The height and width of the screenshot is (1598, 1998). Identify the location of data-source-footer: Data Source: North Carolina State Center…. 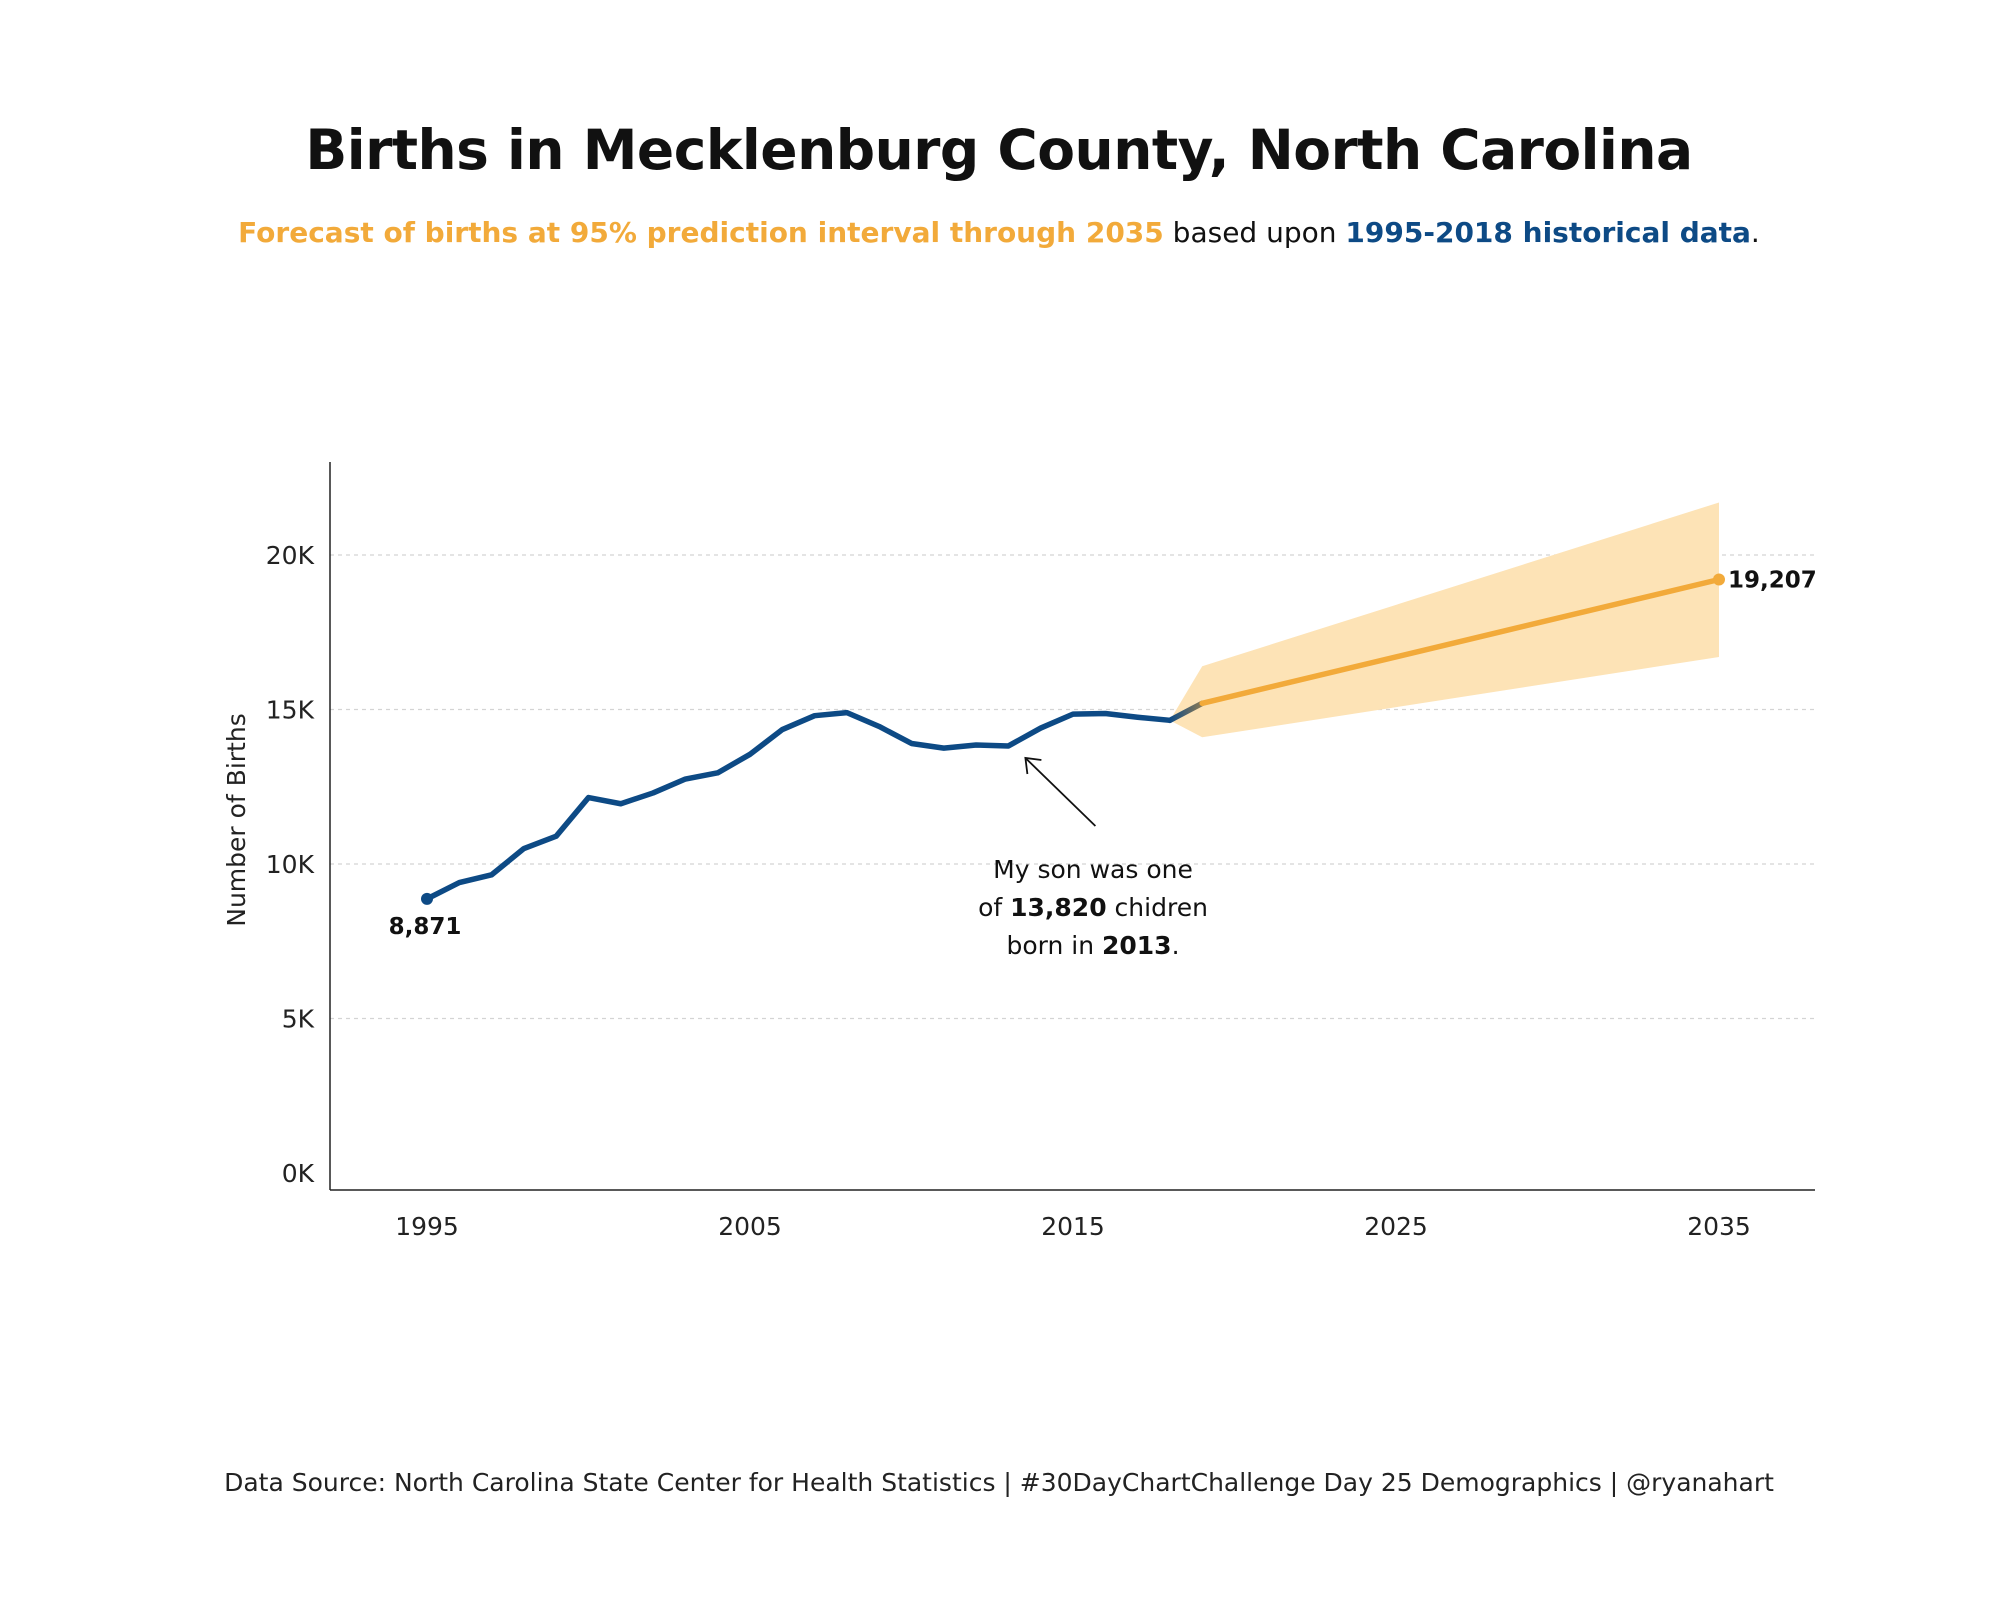
(999, 1482).